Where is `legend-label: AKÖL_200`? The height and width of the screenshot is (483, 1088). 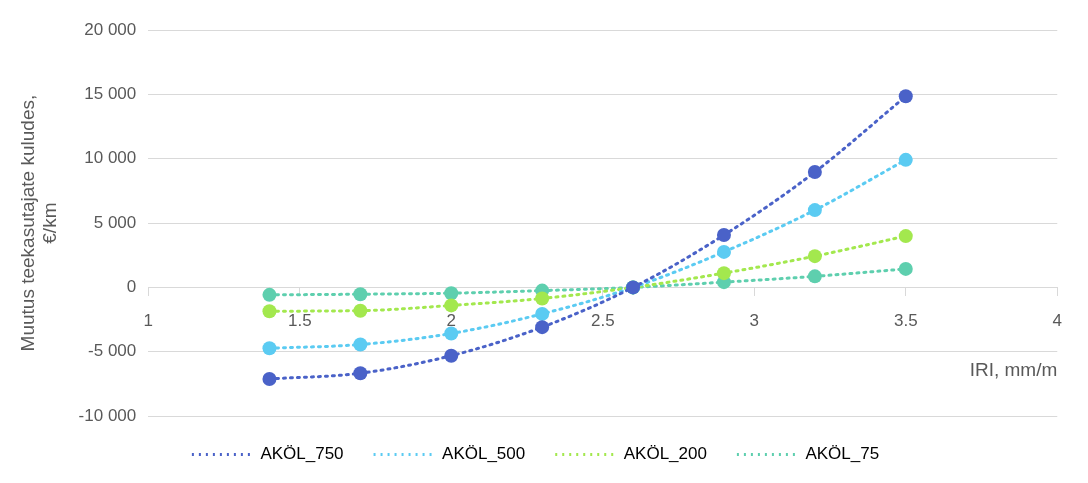 legend-label: AKÖL_200 is located at coordinates (665, 454).